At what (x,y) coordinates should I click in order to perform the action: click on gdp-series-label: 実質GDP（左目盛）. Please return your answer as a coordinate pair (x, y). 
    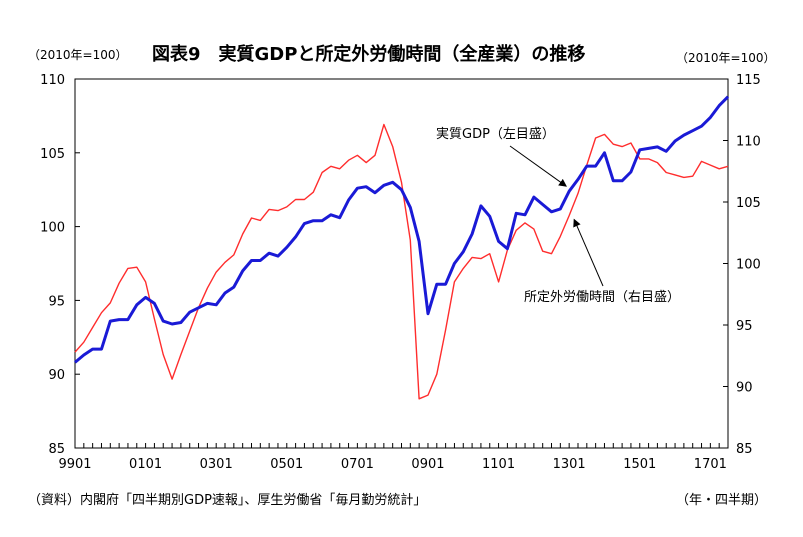
    Looking at the image, I should click on (495, 134).